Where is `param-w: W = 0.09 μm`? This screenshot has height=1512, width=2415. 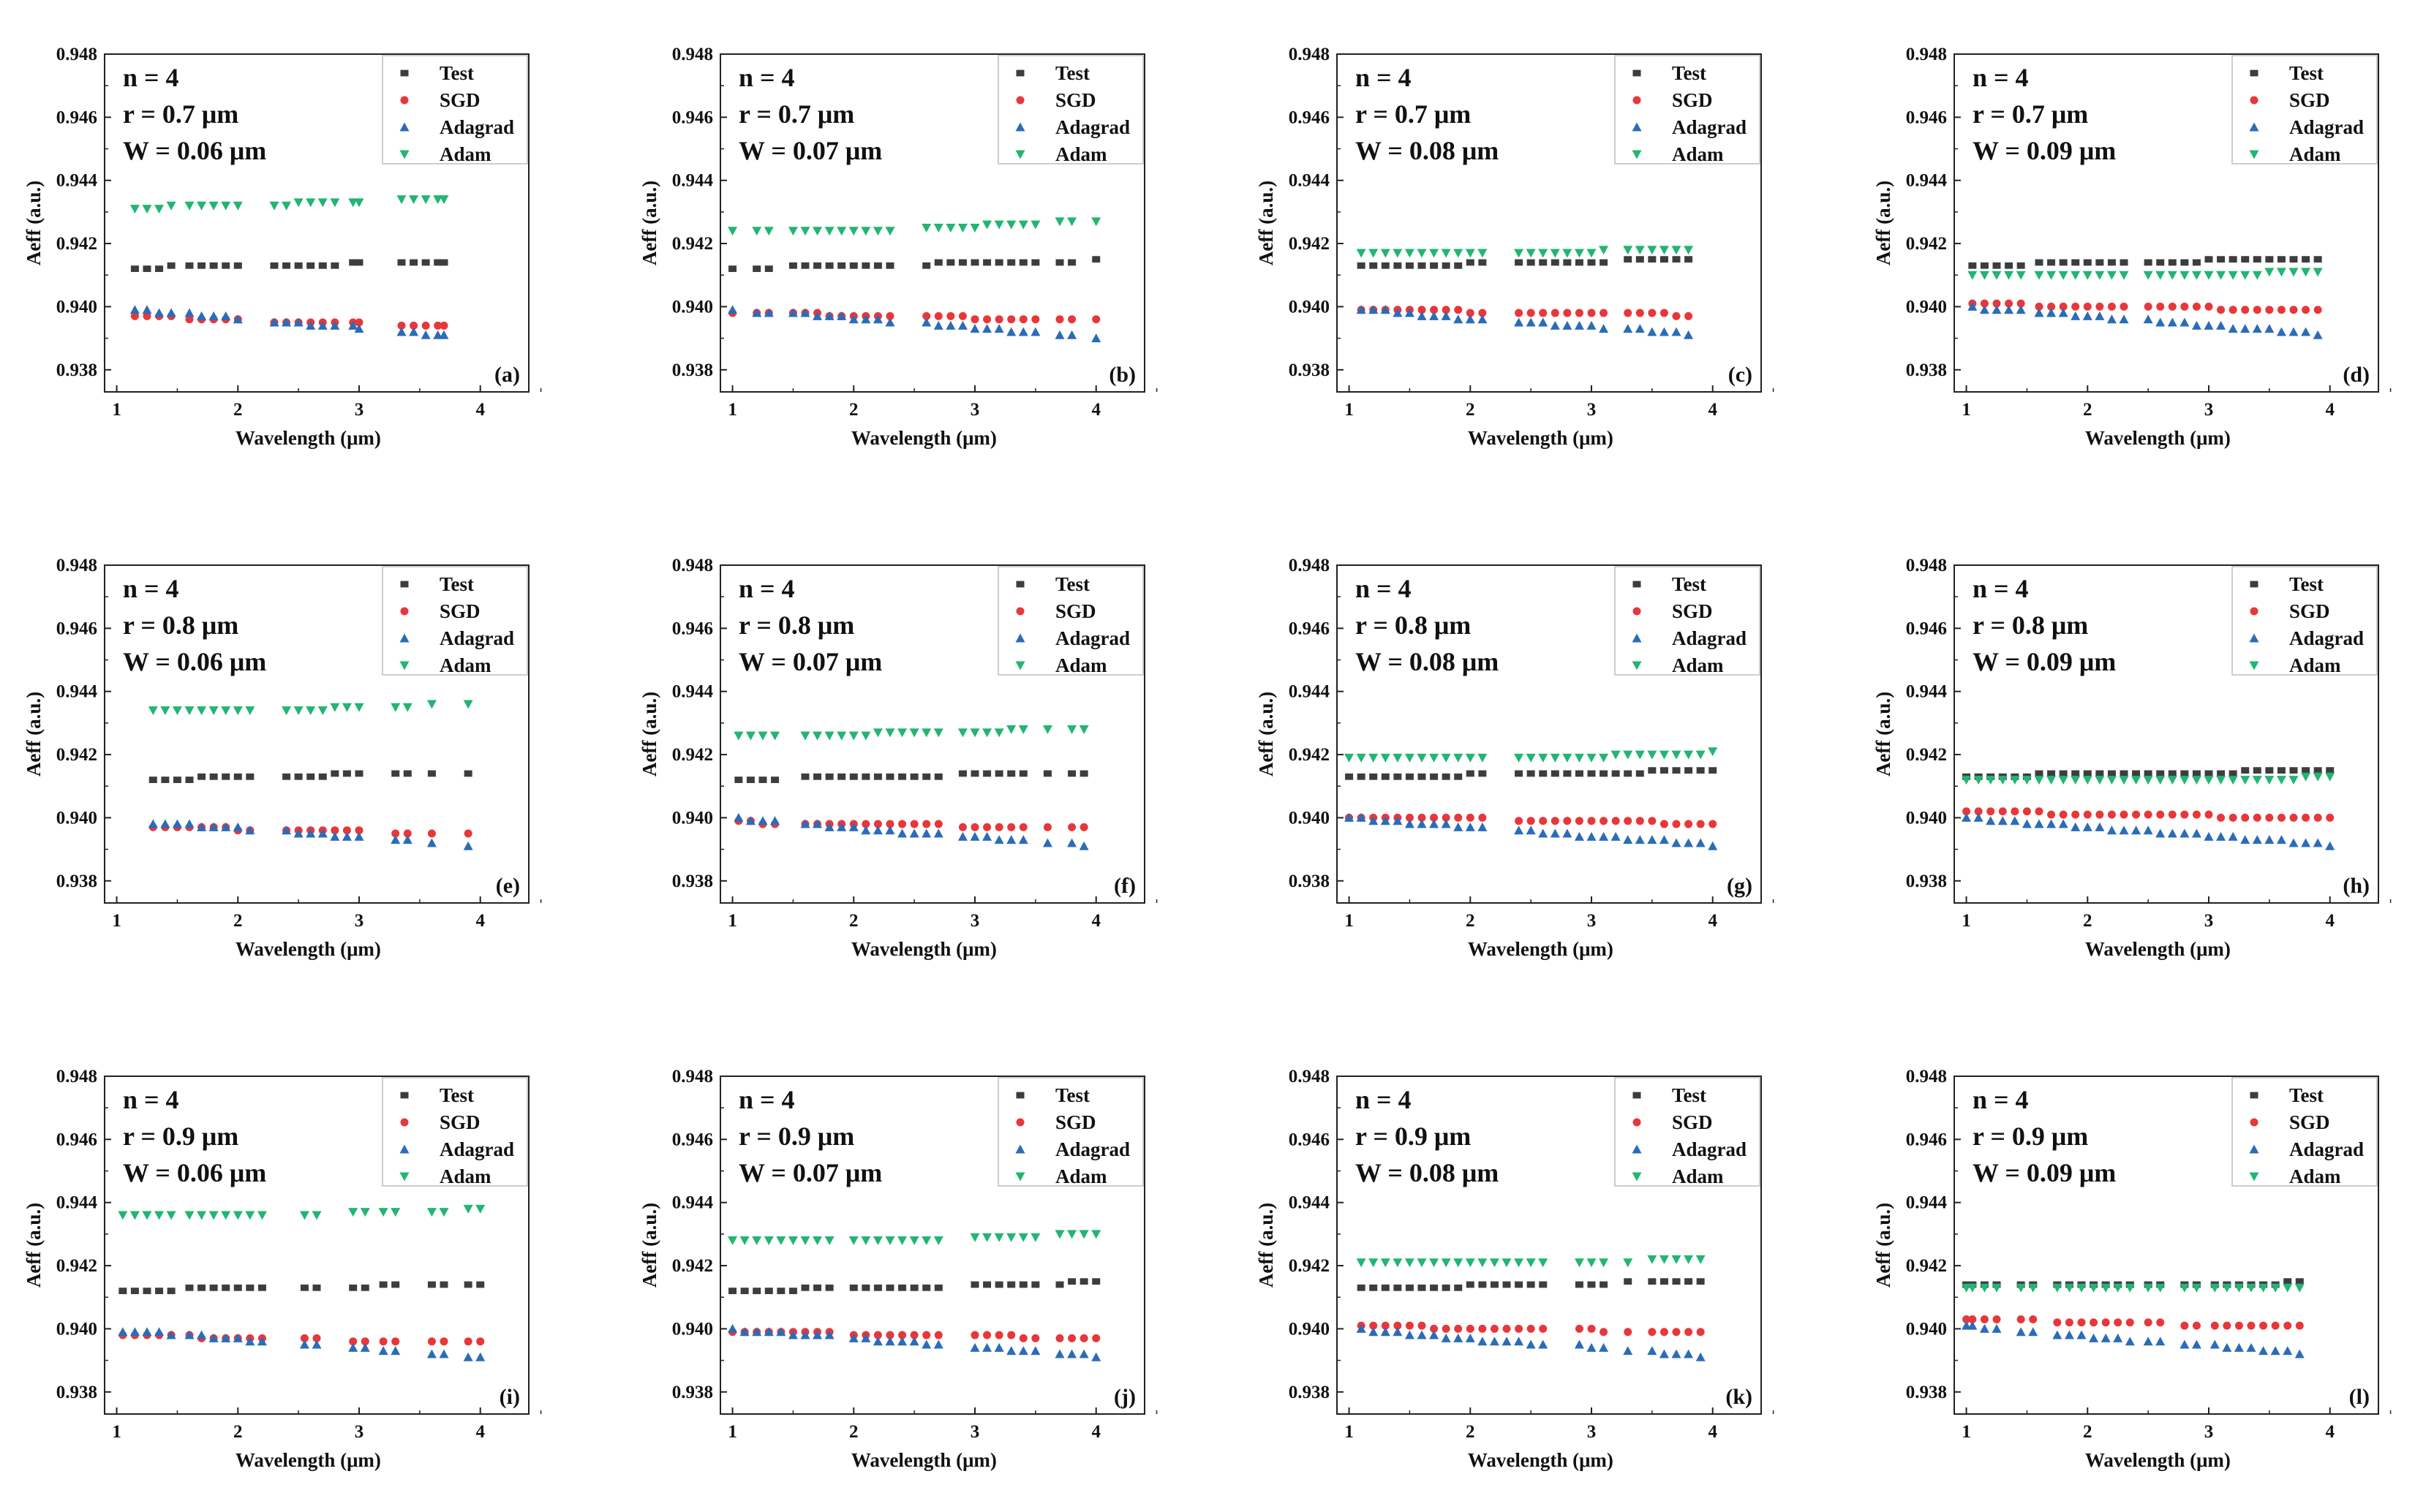
param-w: W = 0.09 μm is located at coordinates (2044, 661).